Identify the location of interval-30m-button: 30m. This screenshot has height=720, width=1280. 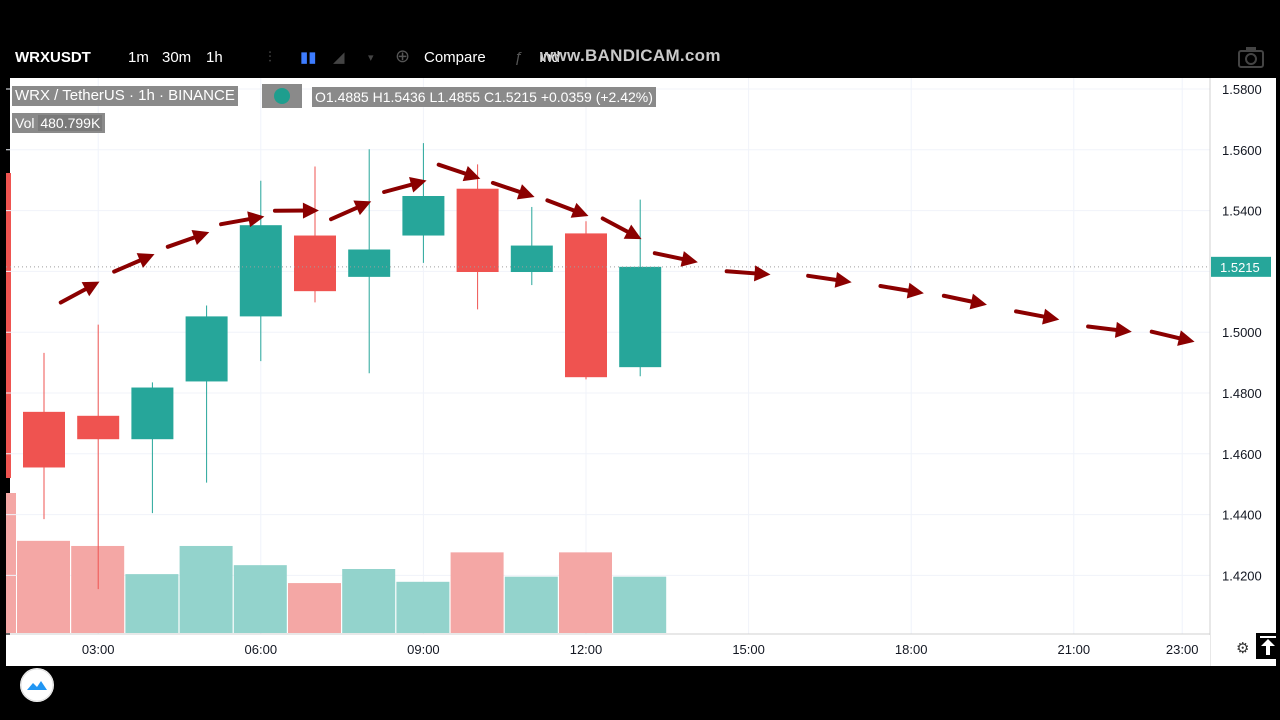
(177, 57).